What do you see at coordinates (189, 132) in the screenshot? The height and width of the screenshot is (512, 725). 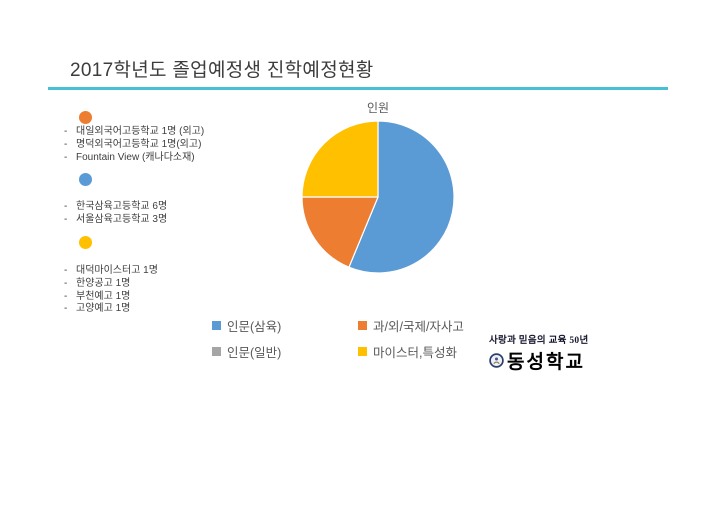 I see `school-item: 대일외국어고등학교 1명 (외고)` at bounding box center [189, 132].